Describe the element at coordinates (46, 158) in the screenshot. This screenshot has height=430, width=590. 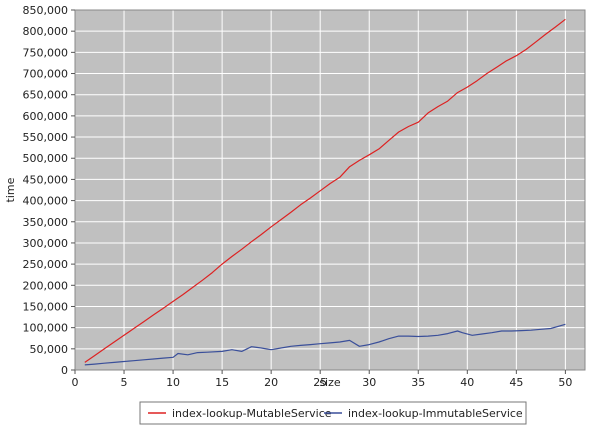
I see `y-tick-label: 500,000` at that location.